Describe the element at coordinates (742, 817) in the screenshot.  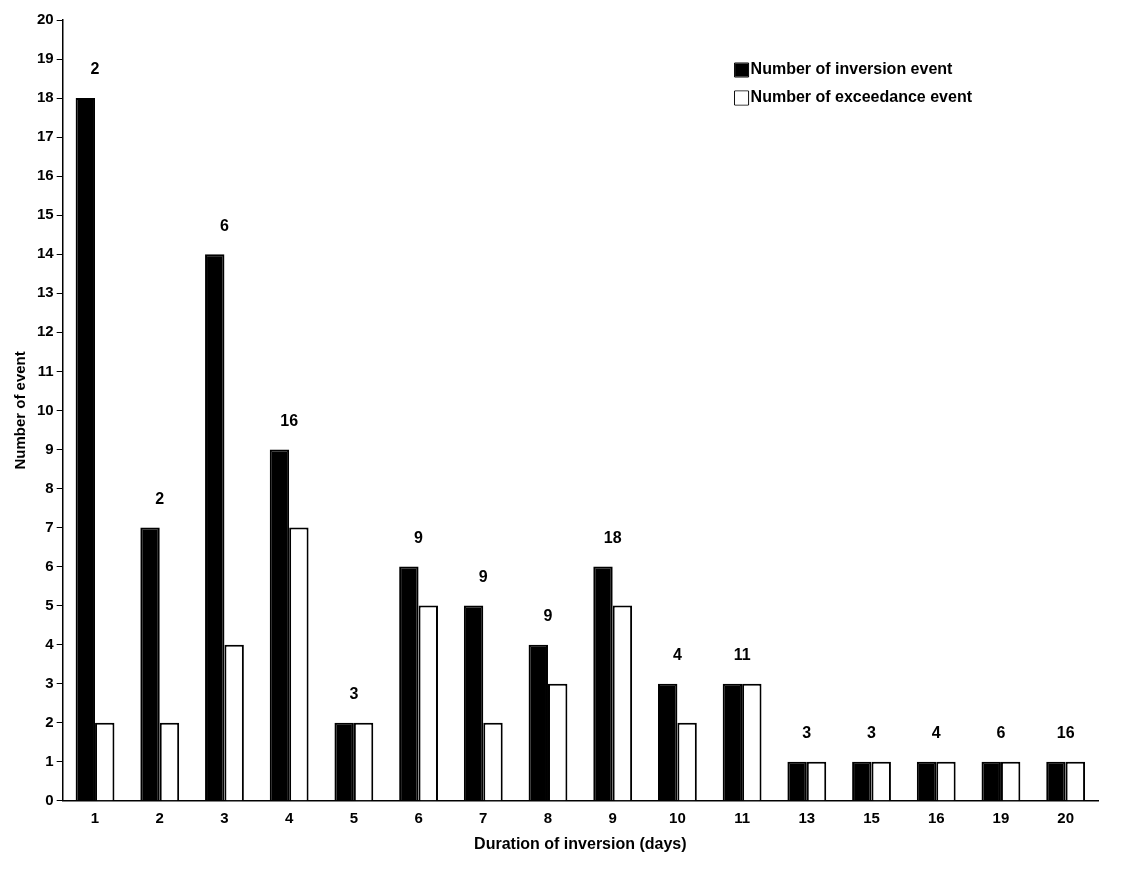
I see `x-tick-label: 11` at that location.